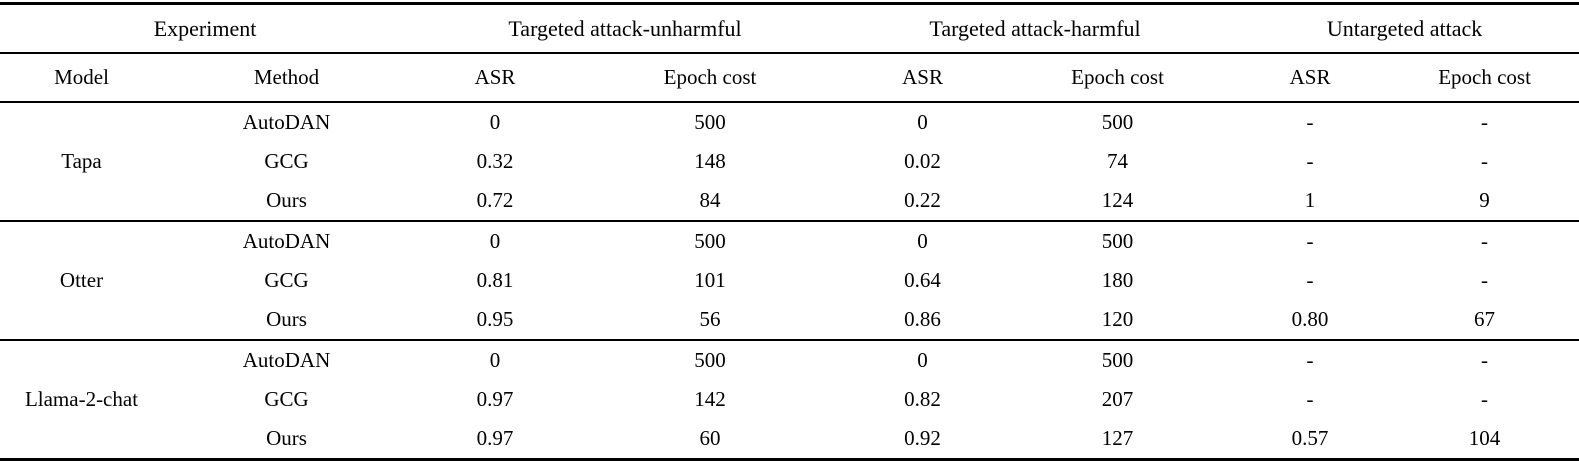 This screenshot has height=461, width=1579. What do you see at coordinates (81, 399) in the screenshot?
I see `model-cell: Llama-2-chat` at bounding box center [81, 399].